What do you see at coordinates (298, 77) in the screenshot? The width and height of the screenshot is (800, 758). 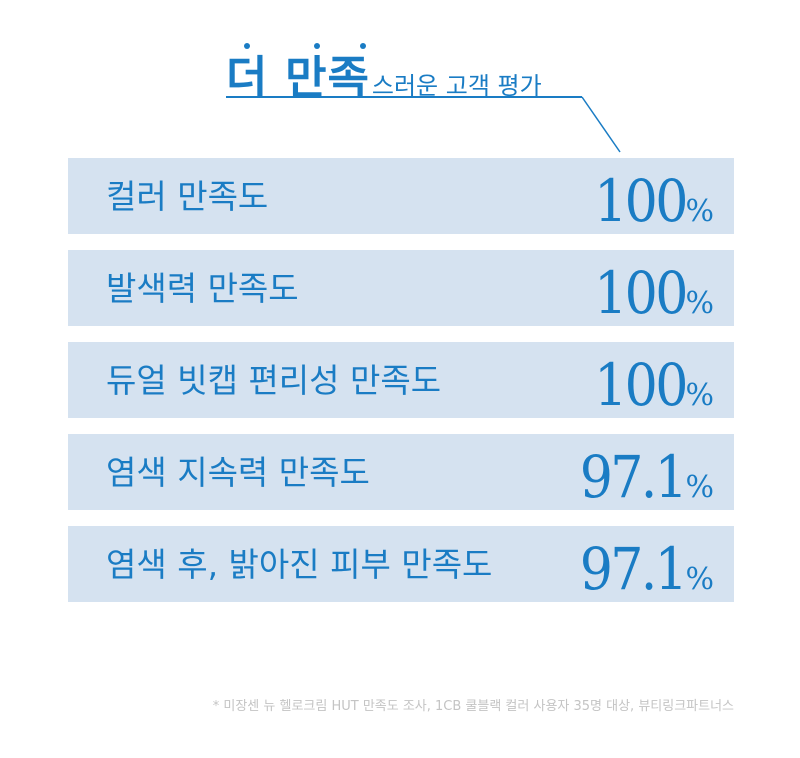 I see `headline-emphasis: 더 만족` at bounding box center [298, 77].